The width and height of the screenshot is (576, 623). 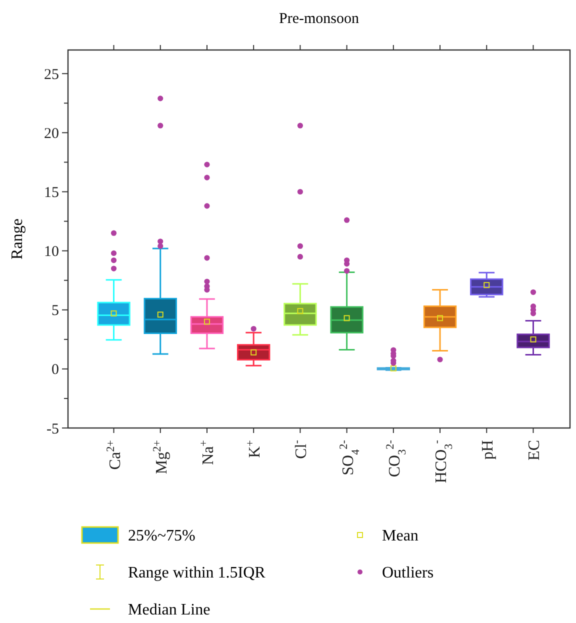 What do you see at coordinates (488, 450) in the screenshot?
I see `x-tick-label: pH` at bounding box center [488, 450].